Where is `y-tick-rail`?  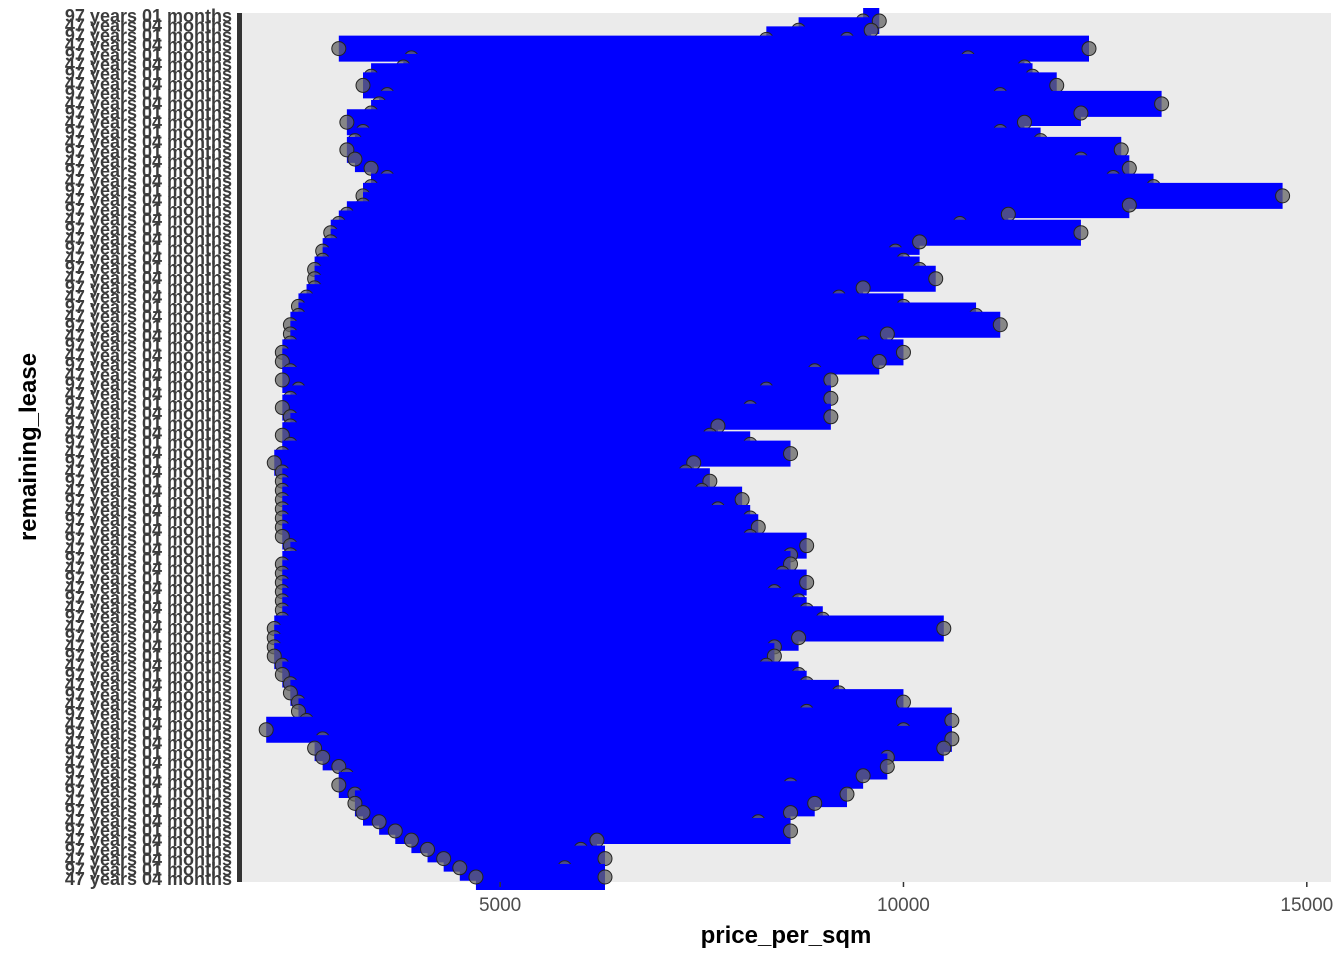 y-tick-rail is located at coordinates (239, 447).